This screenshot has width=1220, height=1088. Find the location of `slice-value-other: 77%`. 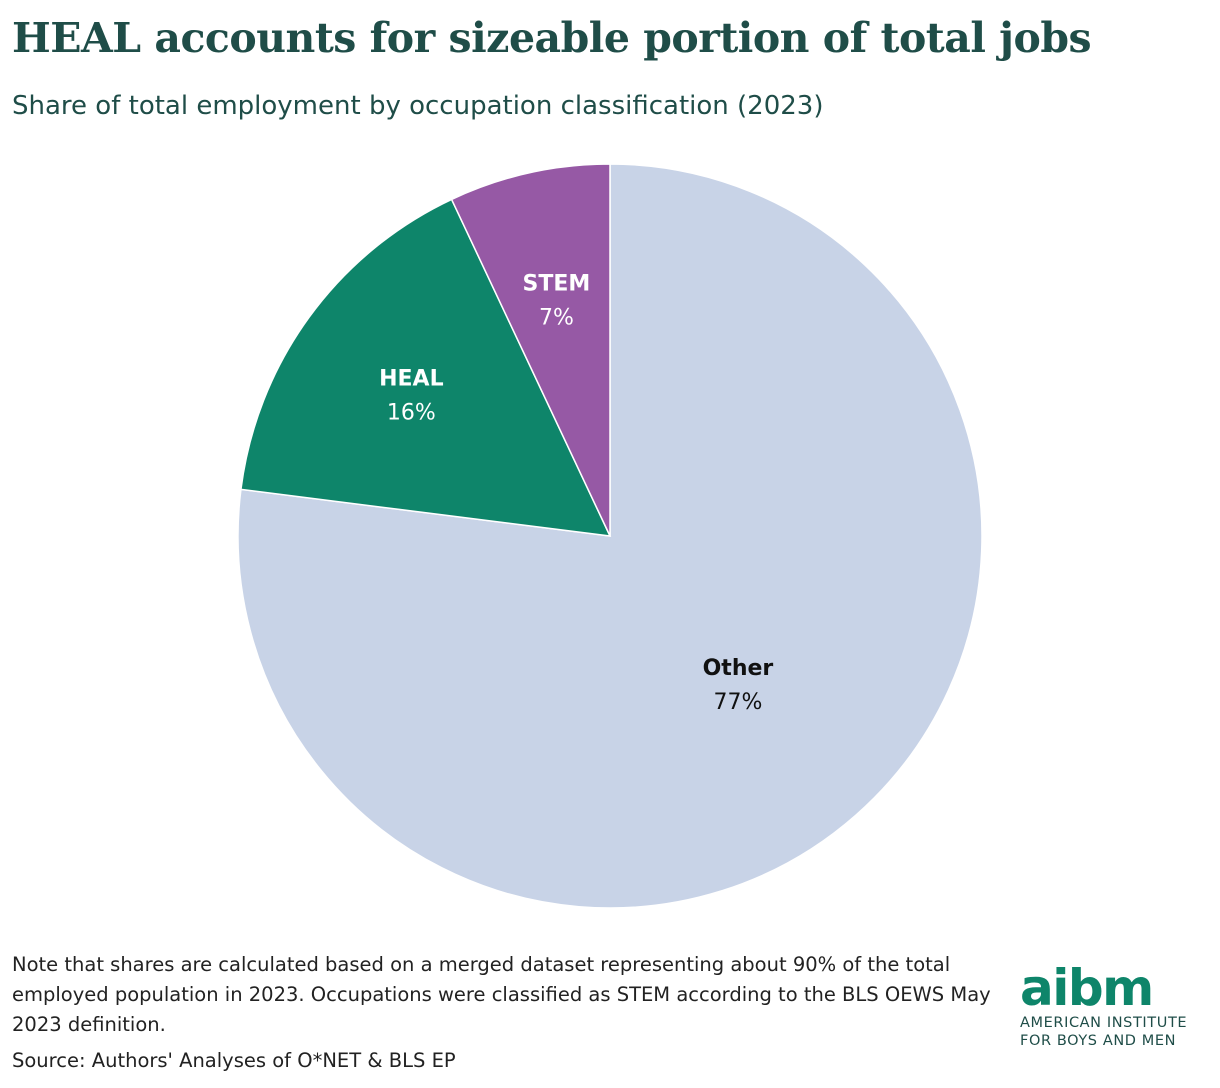

slice-value-other: 77% is located at coordinates (737, 702).